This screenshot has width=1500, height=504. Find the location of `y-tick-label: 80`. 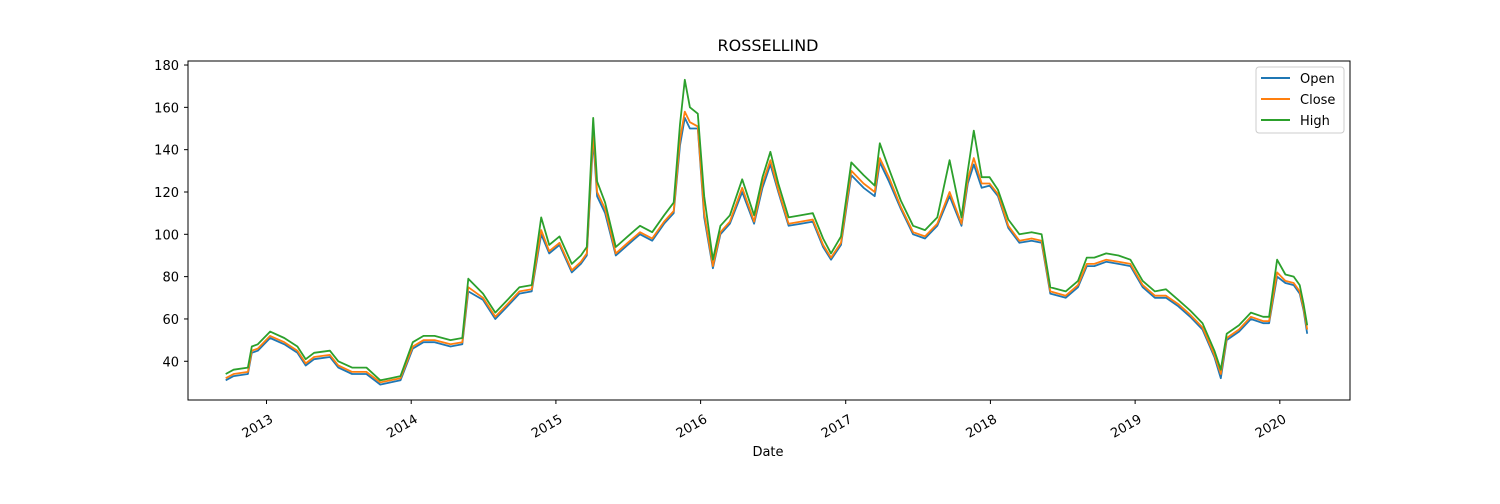

y-tick-label: 80 is located at coordinates (170, 278).